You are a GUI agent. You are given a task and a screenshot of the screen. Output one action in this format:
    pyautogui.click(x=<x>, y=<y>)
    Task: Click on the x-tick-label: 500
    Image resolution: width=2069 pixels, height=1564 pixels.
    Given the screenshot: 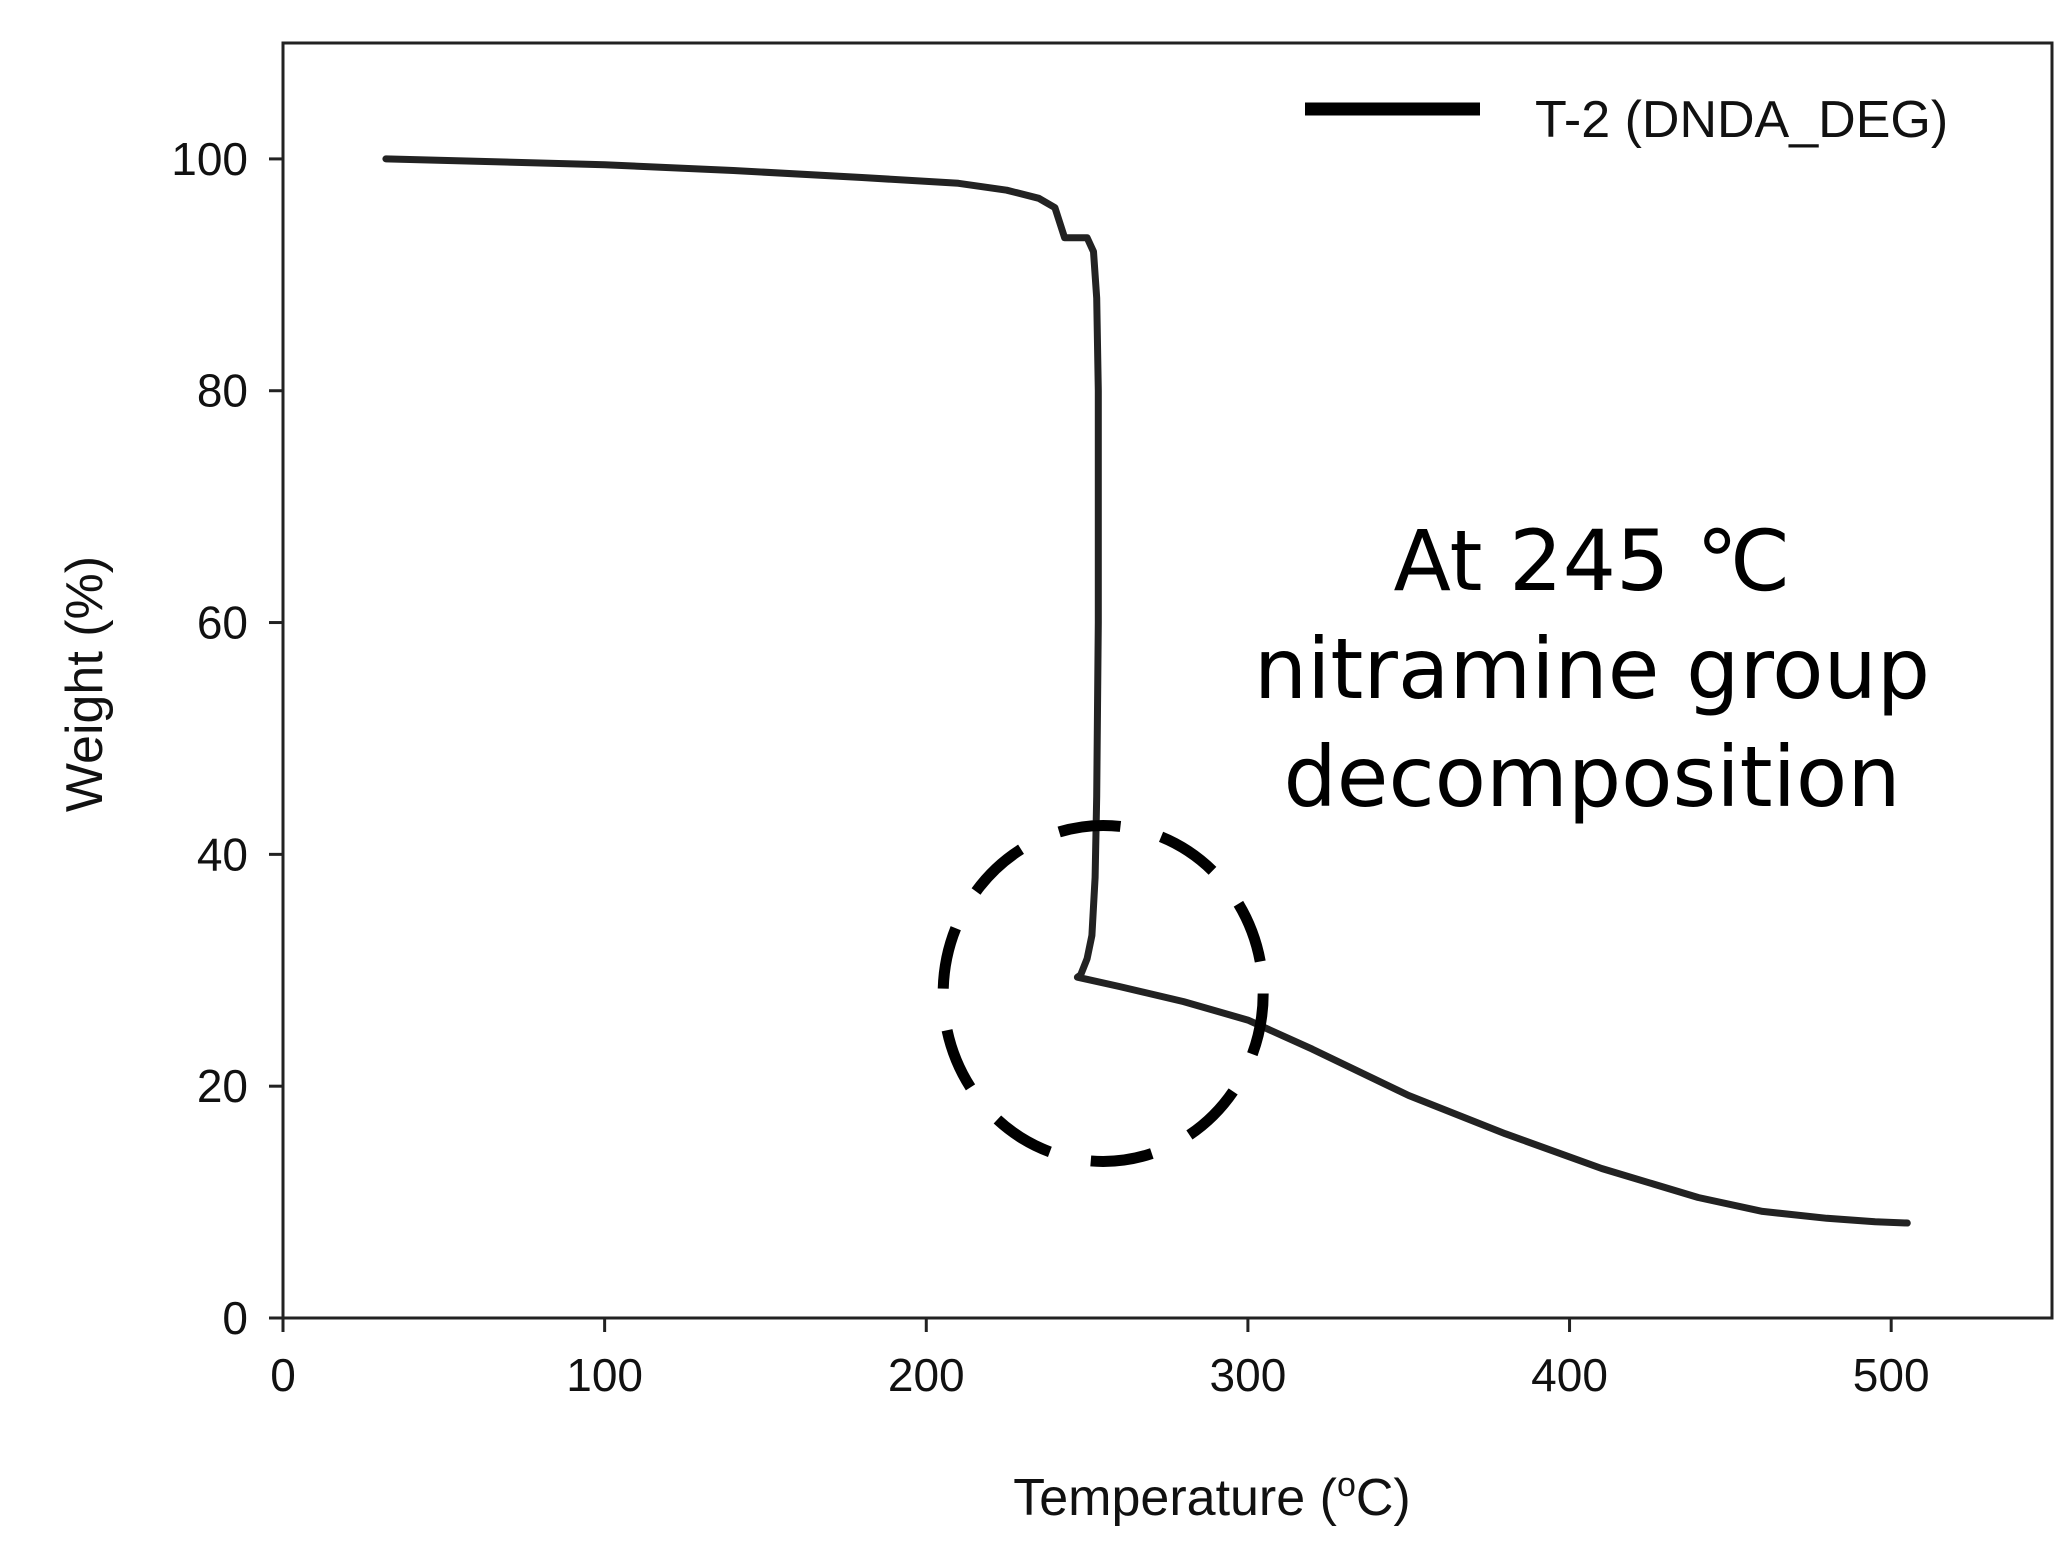 What is the action you would take?
    pyautogui.click(x=1891, y=1375)
    